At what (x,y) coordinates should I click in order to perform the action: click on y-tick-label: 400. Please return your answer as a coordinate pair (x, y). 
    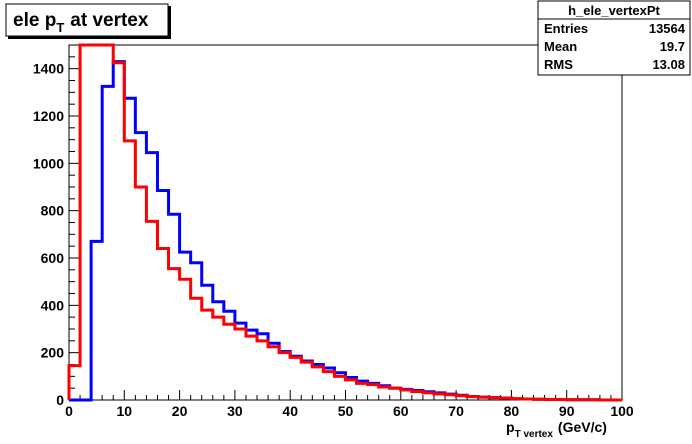
    Looking at the image, I should click on (53, 305).